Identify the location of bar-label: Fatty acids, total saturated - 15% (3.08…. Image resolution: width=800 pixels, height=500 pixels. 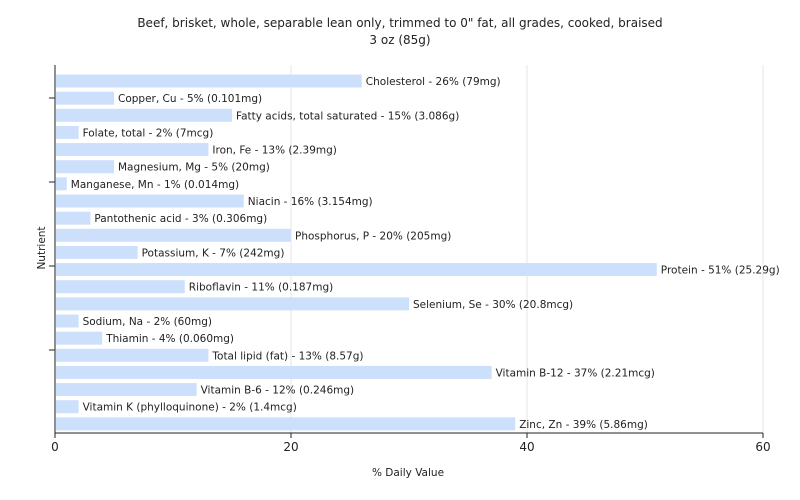
(347, 116).